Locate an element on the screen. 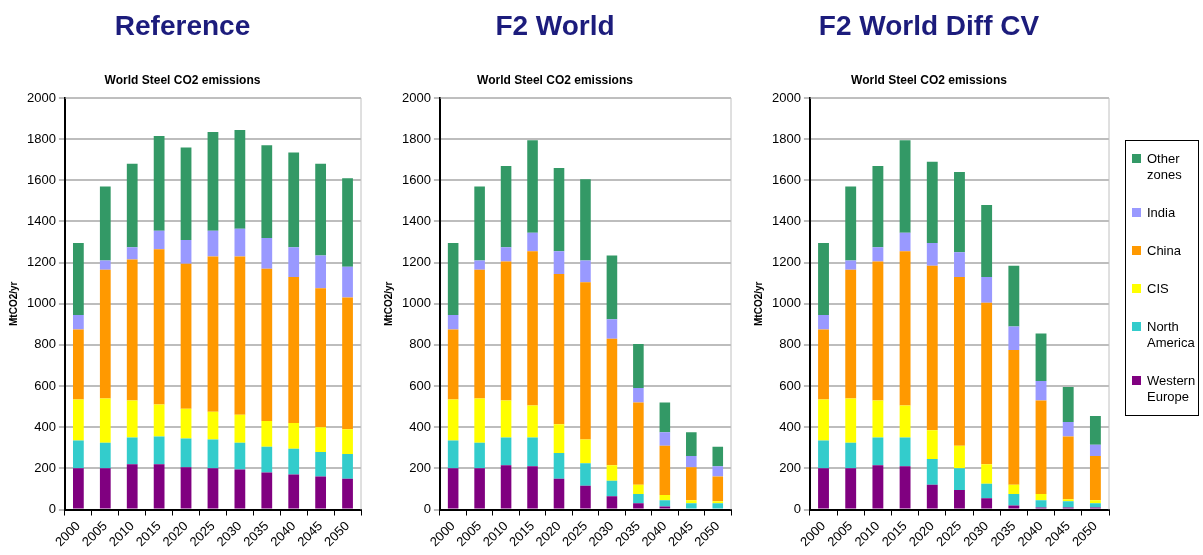 Image resolution: width=1203 pixels, height=555 pixels. legend-label: CIS is located at coordinates (1158, 289).